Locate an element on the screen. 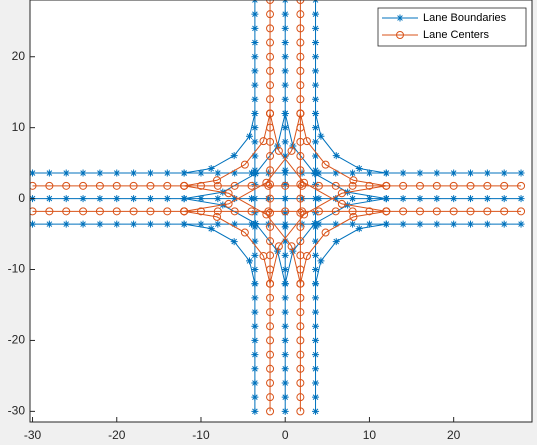 This screenshot has height=445, width=537. legend-label: Lane Centers is located at coordinates (456, 35).